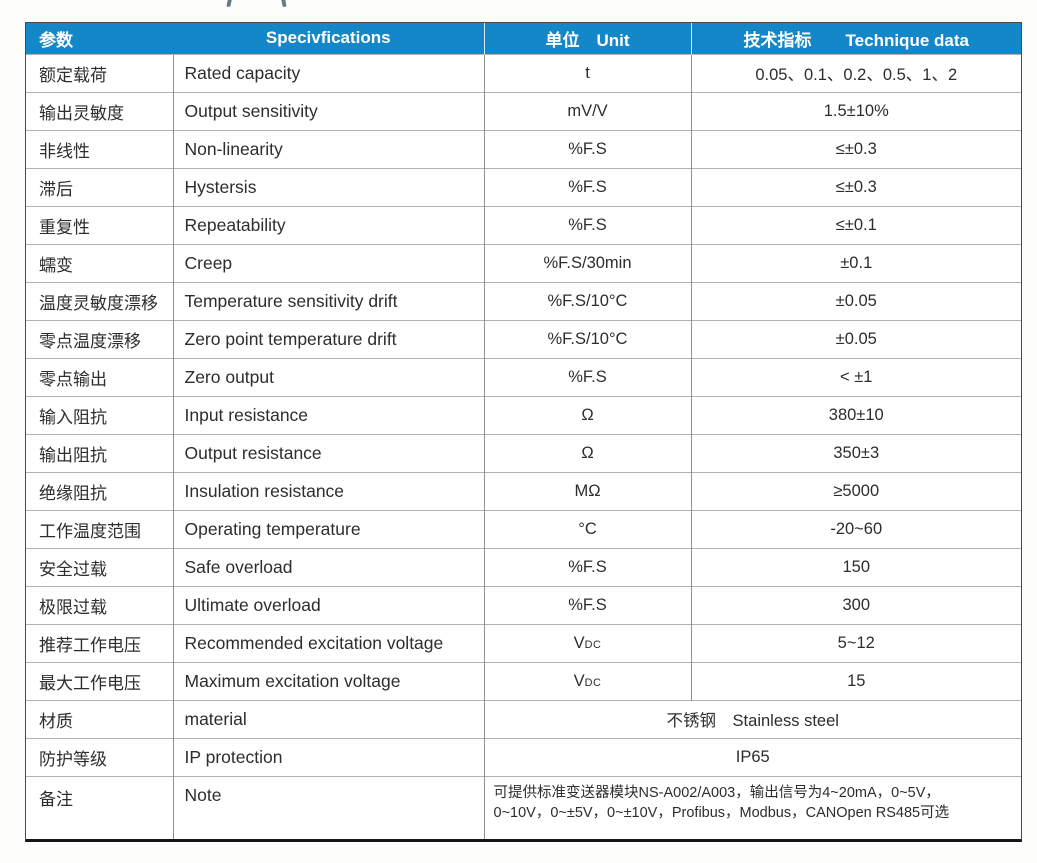 This screenshot has height=863, width=1037. What do you see at coordinates (99, 604) in the screenshot?
I see `param-cell: 极限过载` at bounding box center [99, 604].